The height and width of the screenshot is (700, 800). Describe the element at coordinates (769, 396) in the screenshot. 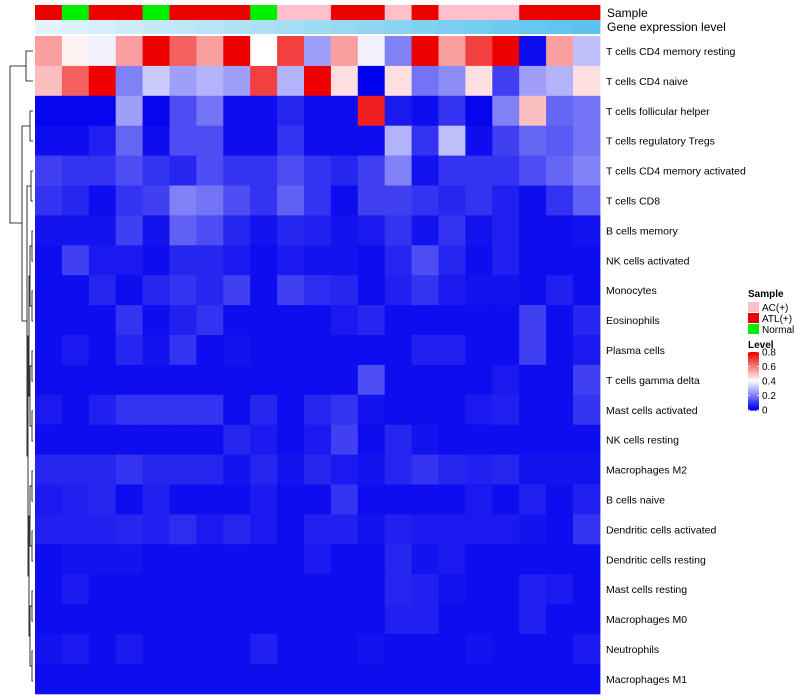

I see `level-legend-tick-label: 0.2` at that location.